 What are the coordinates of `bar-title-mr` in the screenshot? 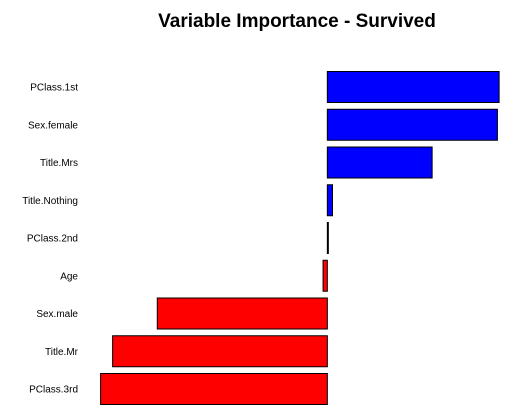 It's located at (220, 351).